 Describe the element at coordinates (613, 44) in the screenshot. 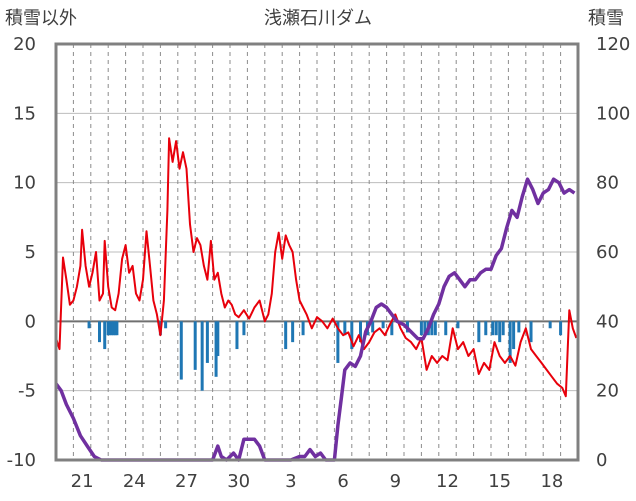

I see `right-tick-label: 120` at that location.